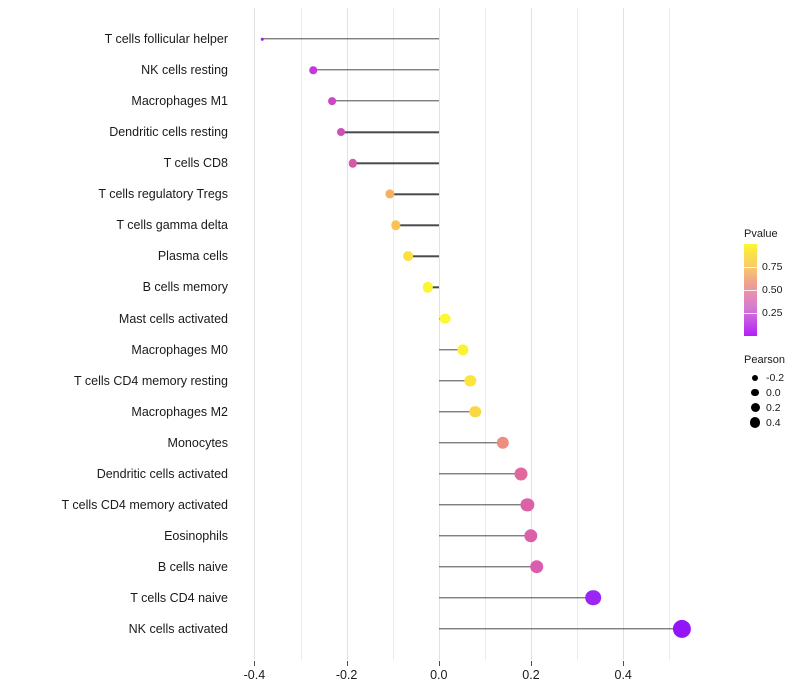 The width and height of the screenshot is (800, 700). Describe the element at coordinates (254, 675) in the screenshot. I see `x-axis-tick-label: -0.4` at that location.